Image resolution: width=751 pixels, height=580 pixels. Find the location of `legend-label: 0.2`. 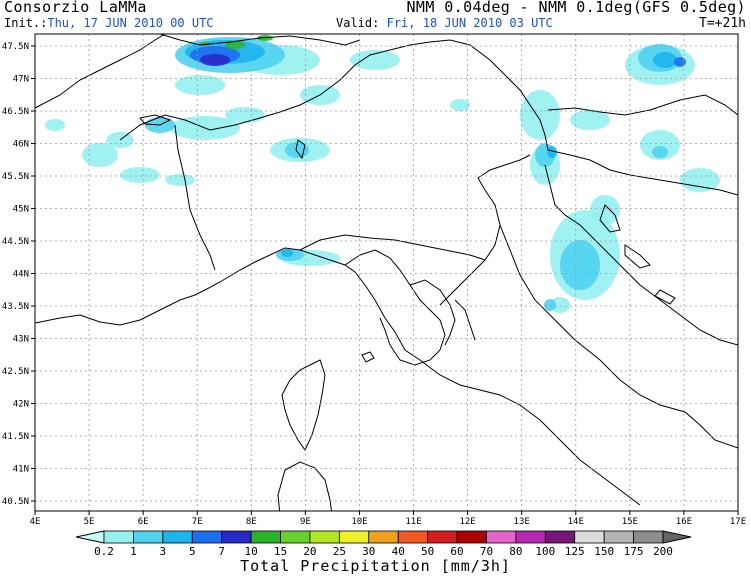

legend-label: 0.2 is located at coordinates (104, 551).